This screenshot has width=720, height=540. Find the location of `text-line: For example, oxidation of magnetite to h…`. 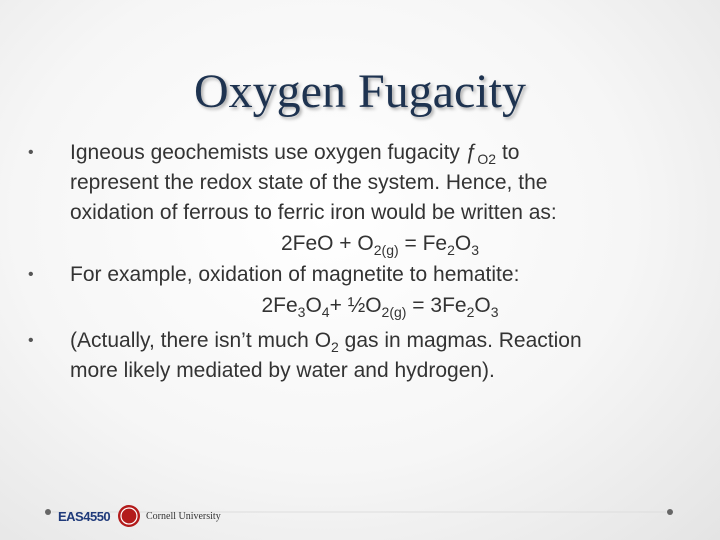

text-line: For example, oxidation of magnetite to h… is located at coordinates (294, 275).